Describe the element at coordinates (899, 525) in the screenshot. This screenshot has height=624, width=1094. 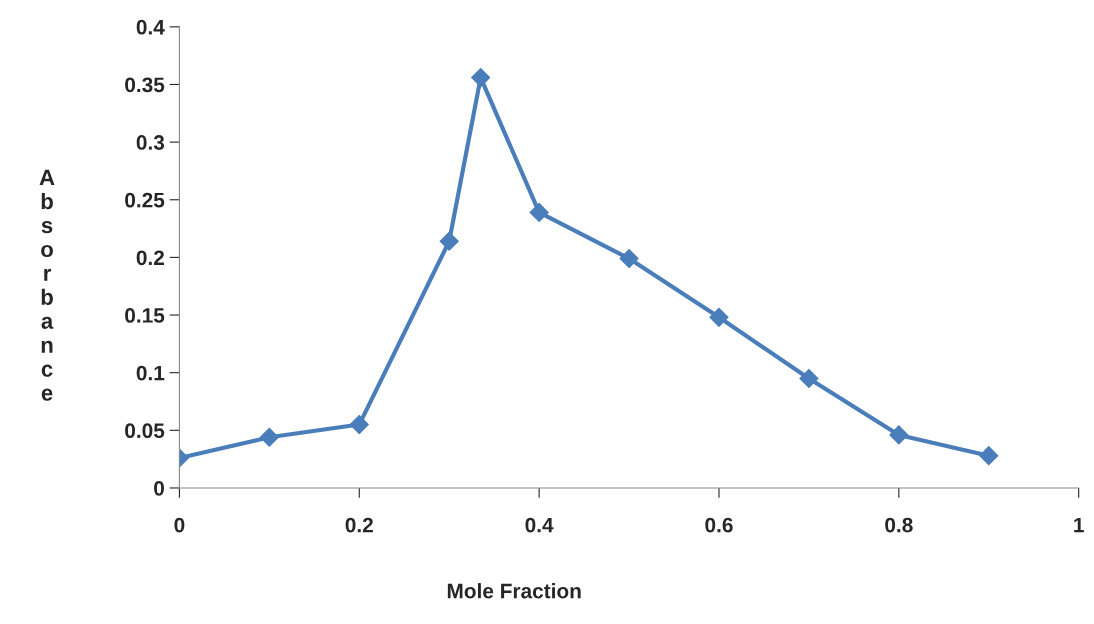
I see `x-tick-label: 0.8` at that location.